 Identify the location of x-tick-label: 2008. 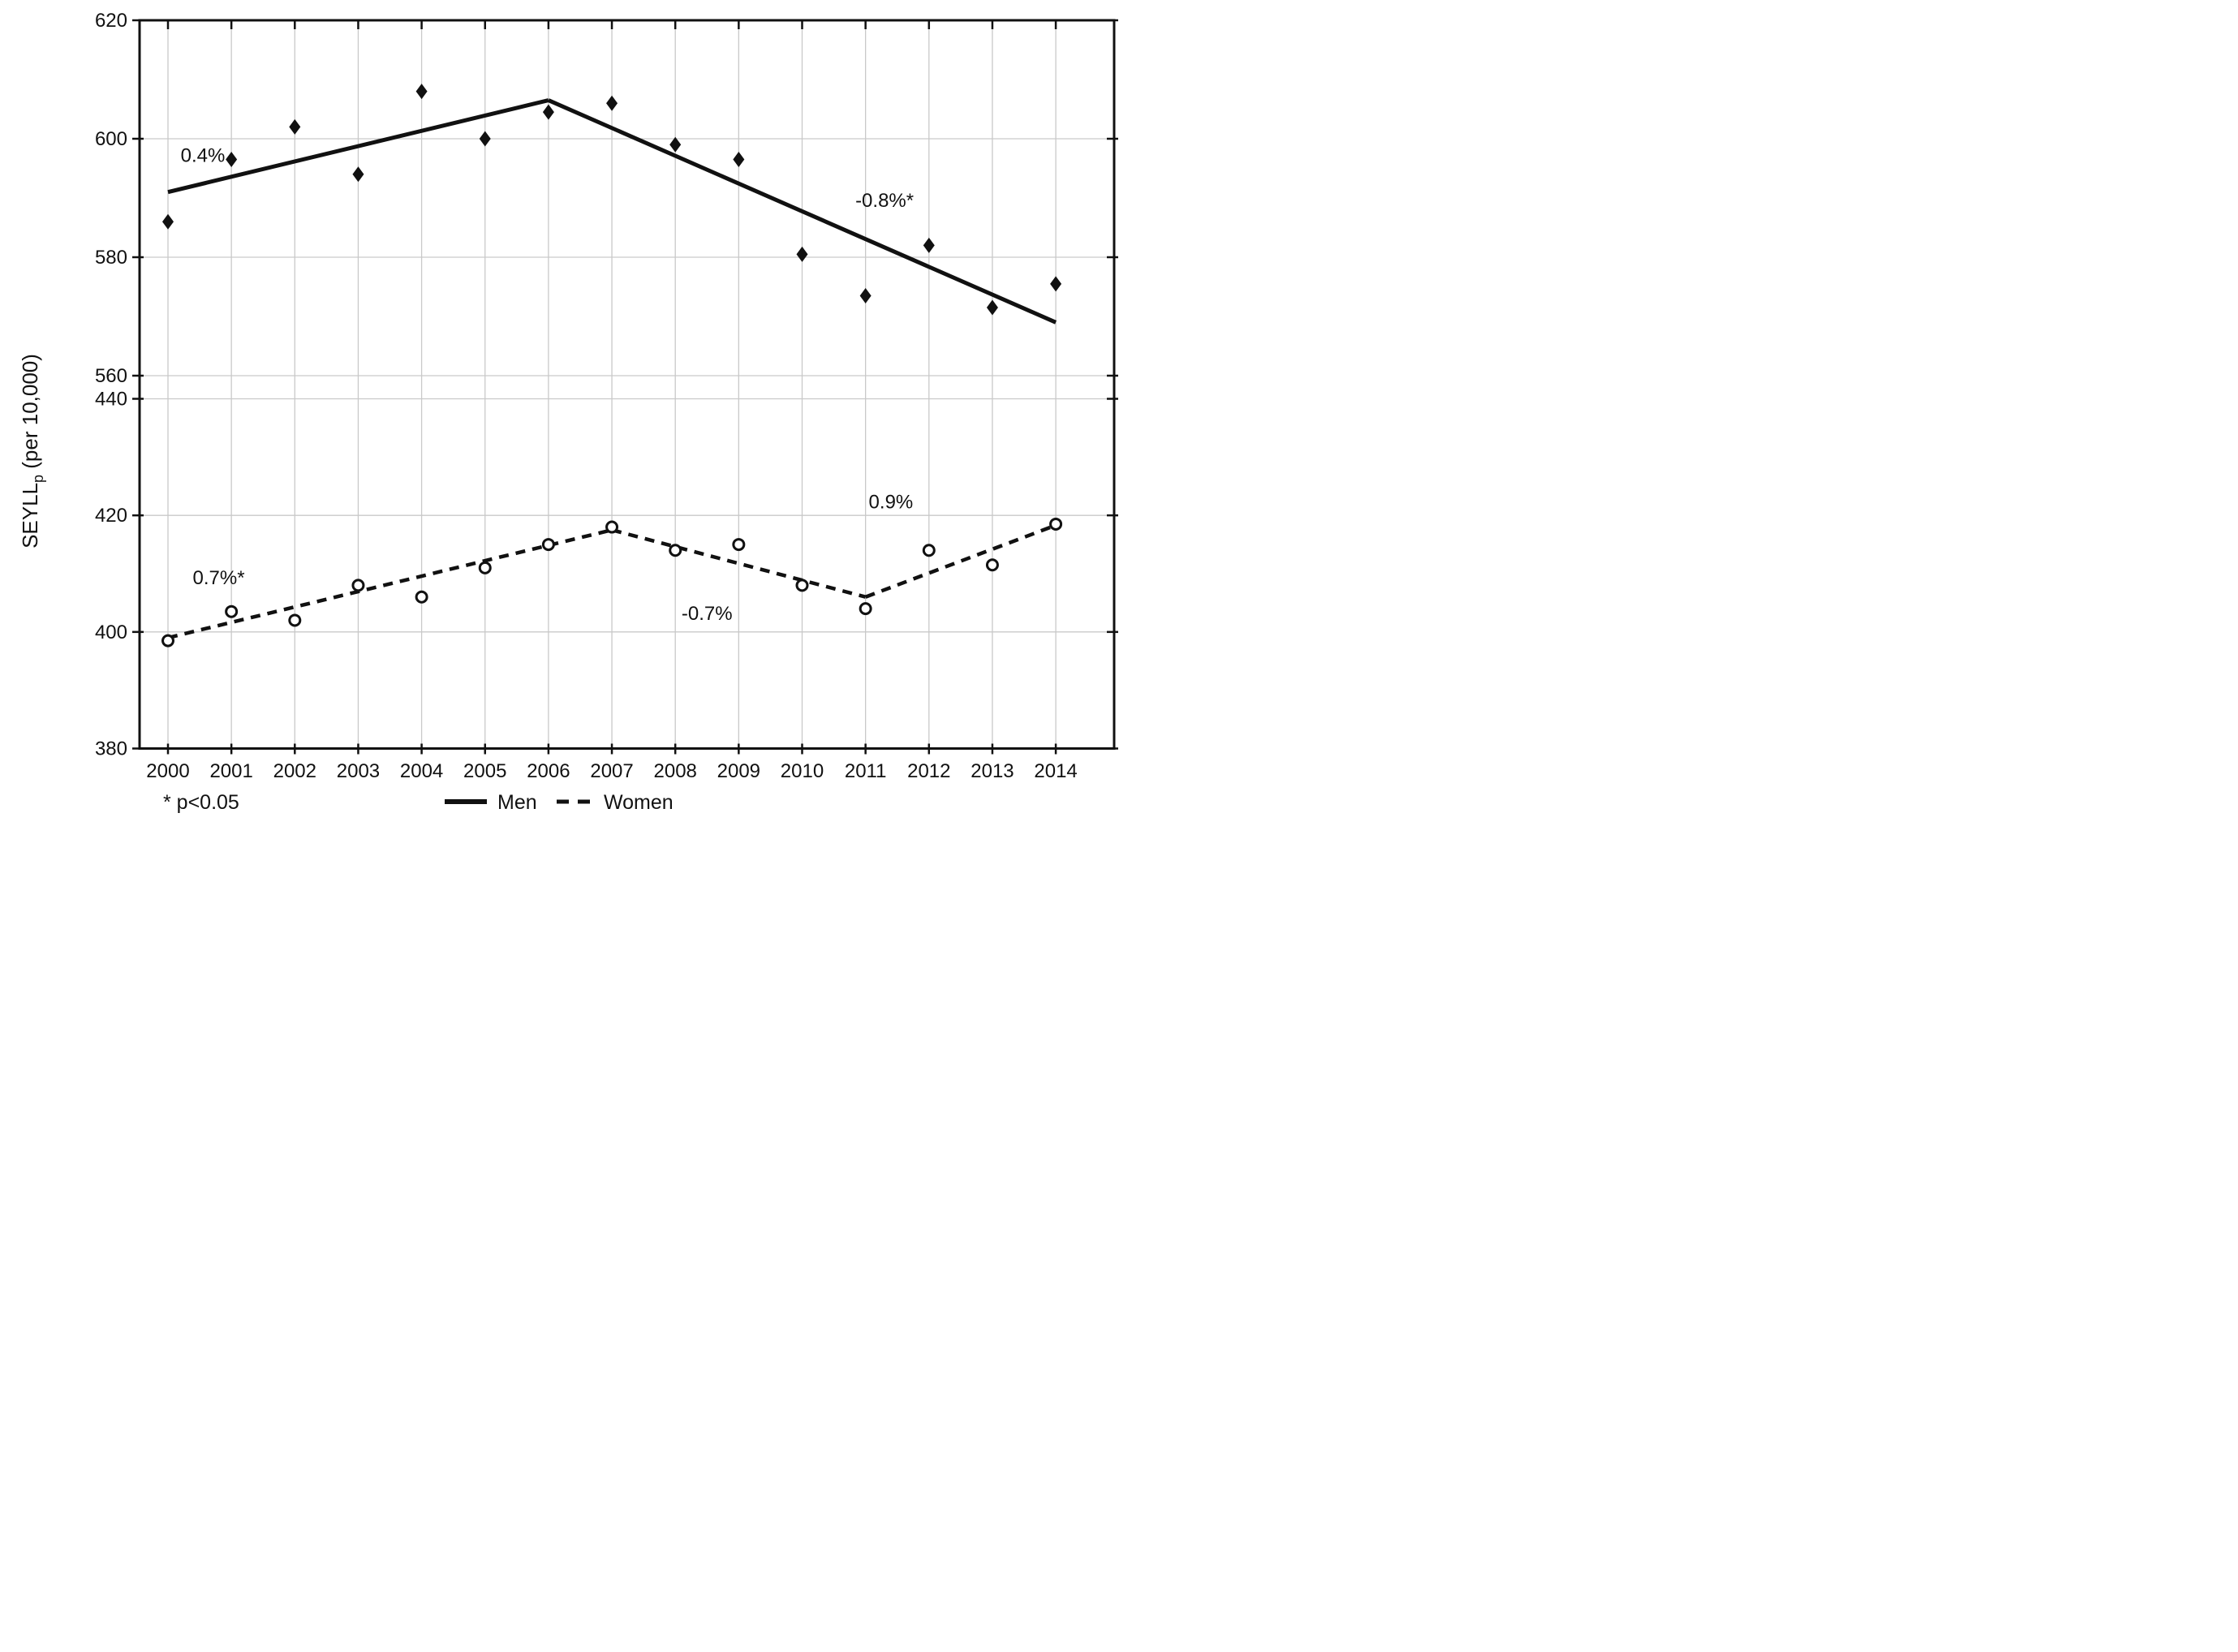
(675, 771).